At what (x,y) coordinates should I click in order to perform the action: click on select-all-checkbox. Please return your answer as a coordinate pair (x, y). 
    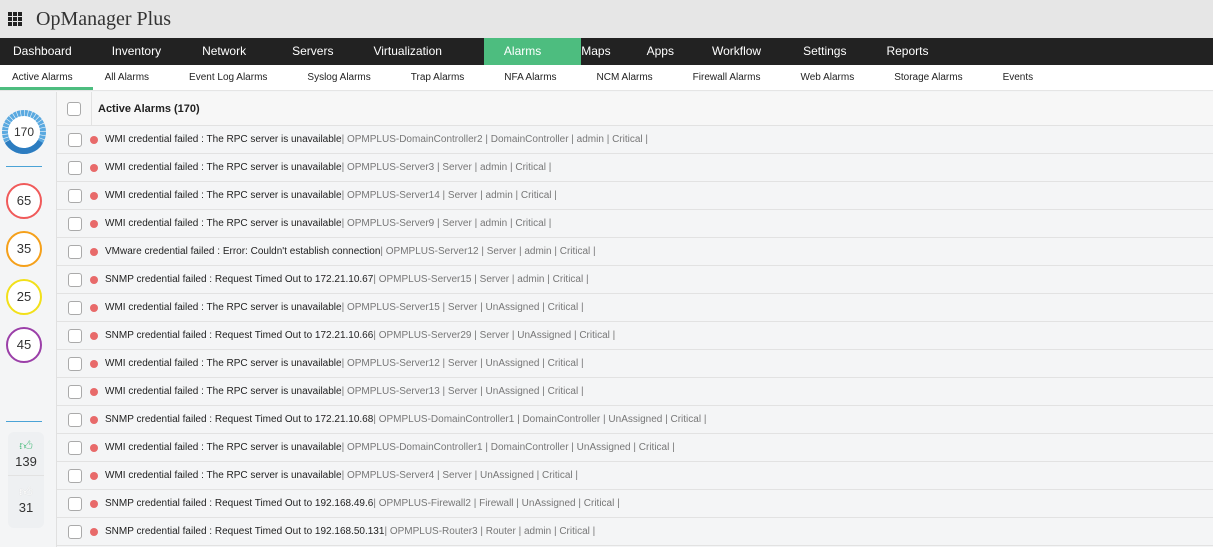
    Looking at the image, I should click on (74, 108).